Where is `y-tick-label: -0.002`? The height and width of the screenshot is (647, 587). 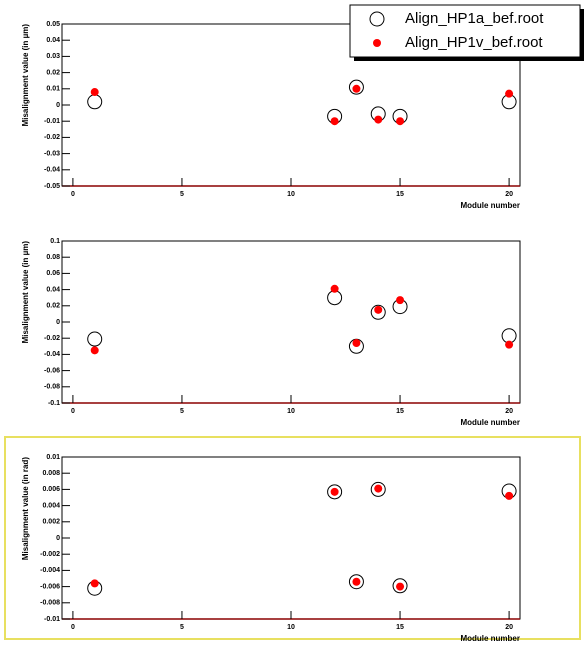 y-tick-label: -0.002 is located at coordinates (50, 554).